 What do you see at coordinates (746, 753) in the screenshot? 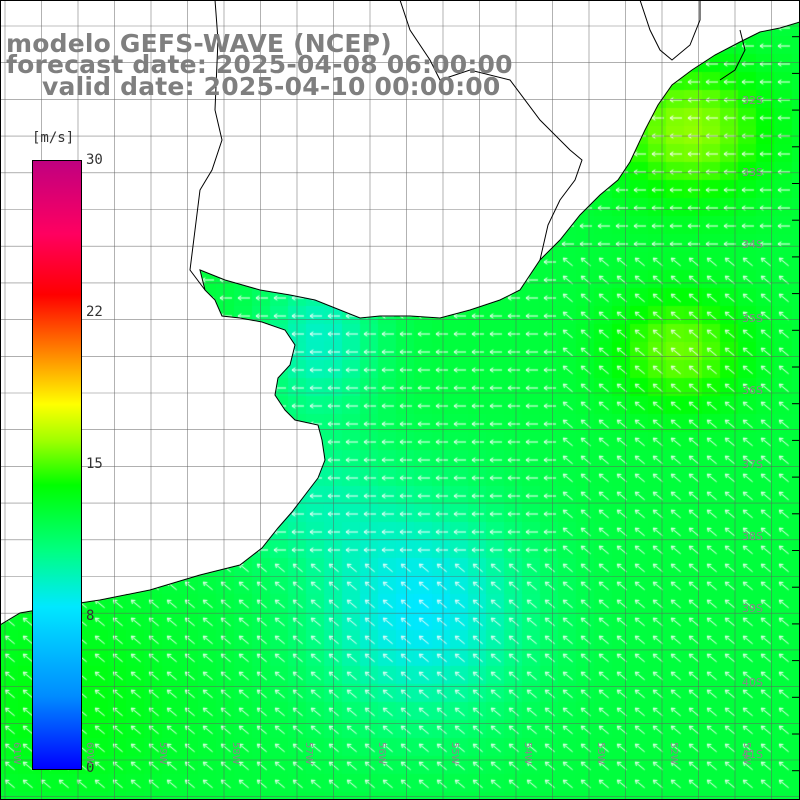
I see `lon-label-51w: 51W` at bounding box center [746, 753].